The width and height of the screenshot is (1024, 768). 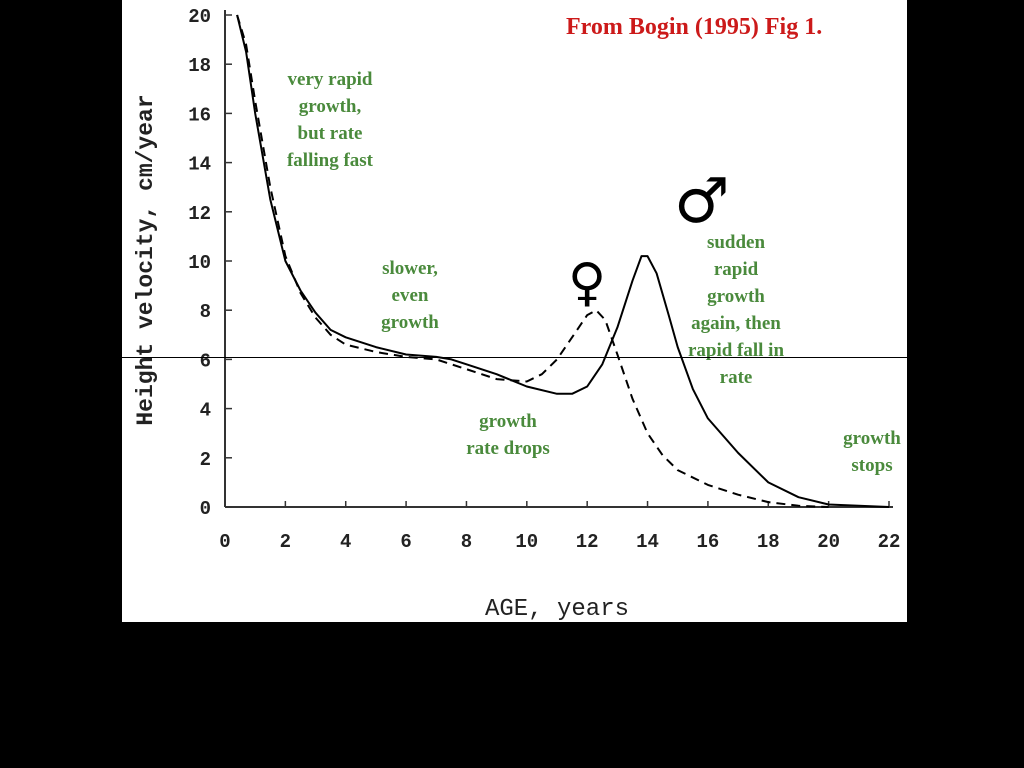 I want to click on annotation-rapid-growth: very rapid growth, but rate falling fast, so click(x=330, y=120).